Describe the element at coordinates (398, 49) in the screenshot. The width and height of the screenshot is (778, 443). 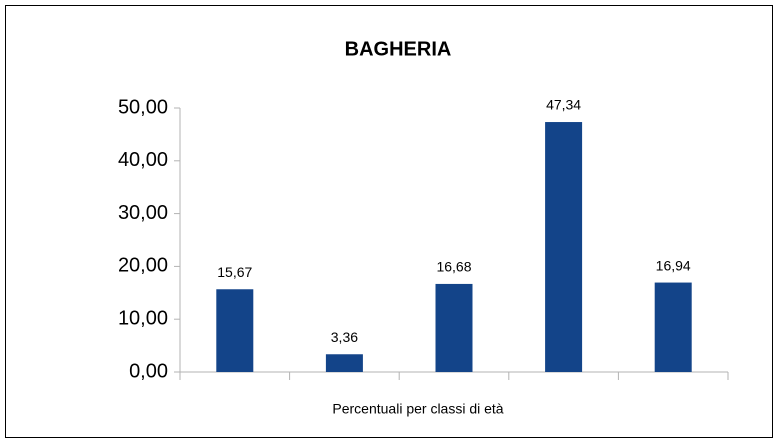
I see `chart-title: BAGHERIA` at that location.